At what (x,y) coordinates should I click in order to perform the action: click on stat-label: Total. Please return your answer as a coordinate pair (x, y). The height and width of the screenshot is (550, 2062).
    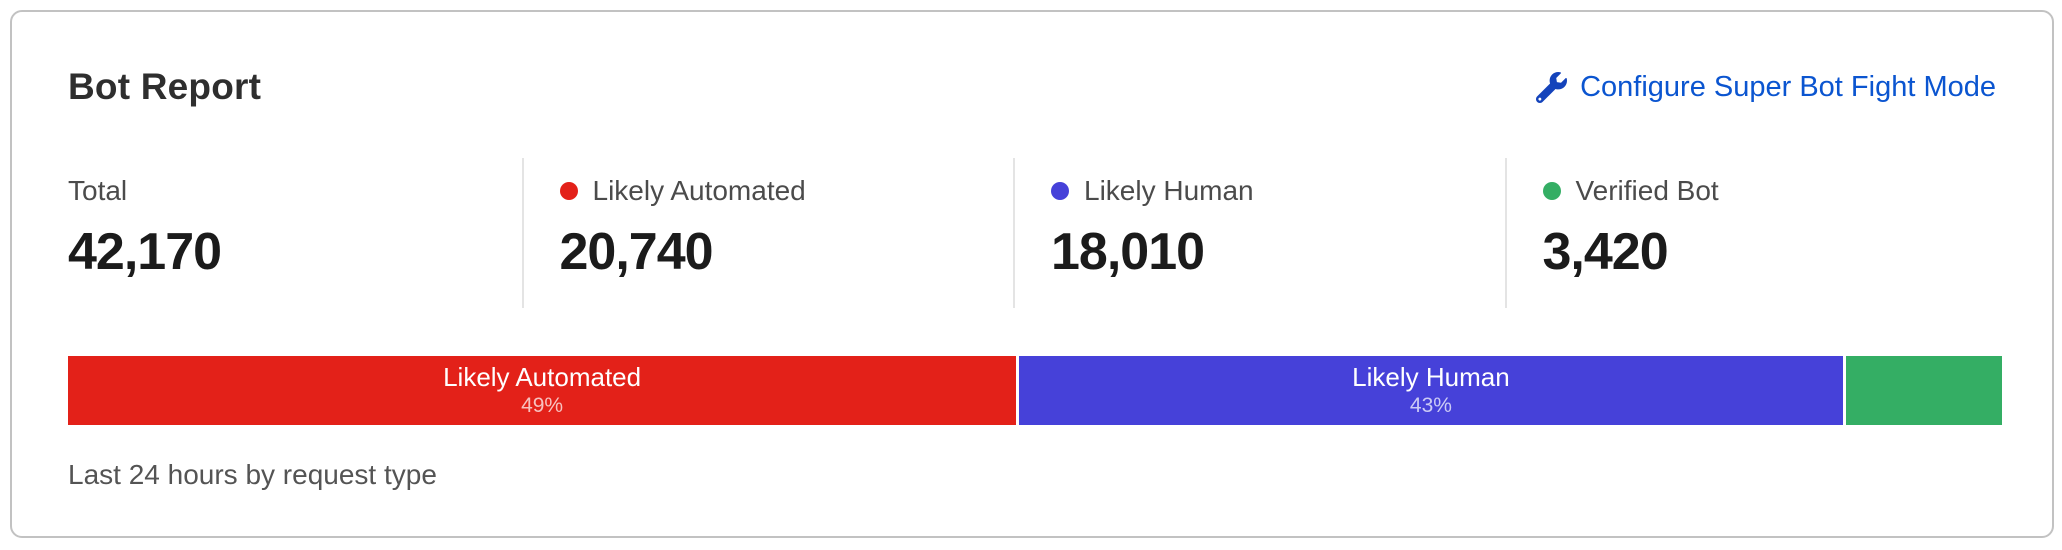
    Looking at the image, I should click on (98, 190).